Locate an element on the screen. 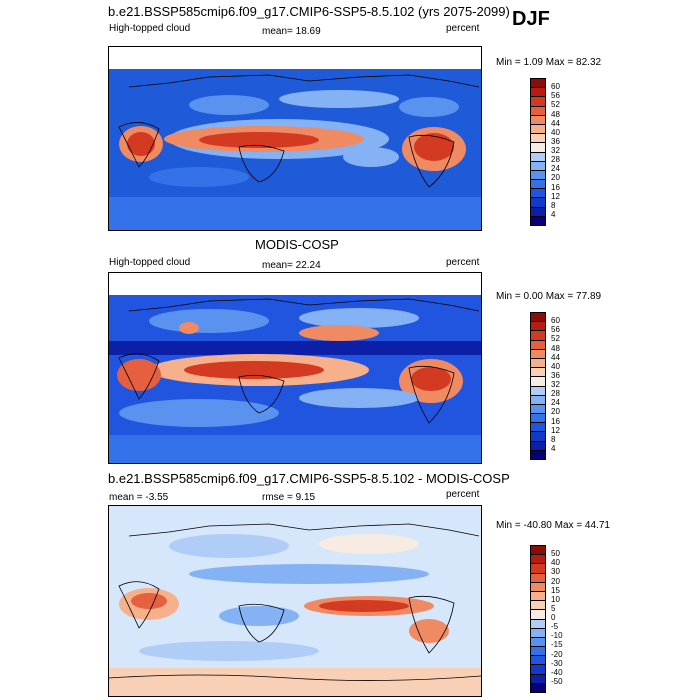 This screenshot has height=700, width=700. obs-mean-label: mean= 22.24 is located at coordinates (291, 265).